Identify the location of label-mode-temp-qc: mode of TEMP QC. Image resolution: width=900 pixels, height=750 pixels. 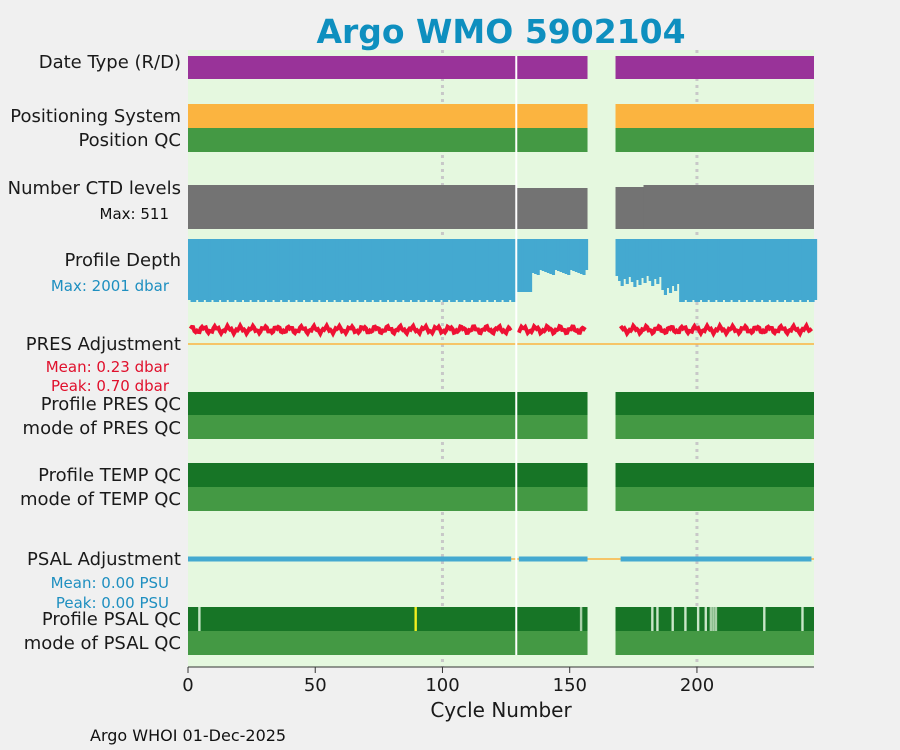
(100, 499).